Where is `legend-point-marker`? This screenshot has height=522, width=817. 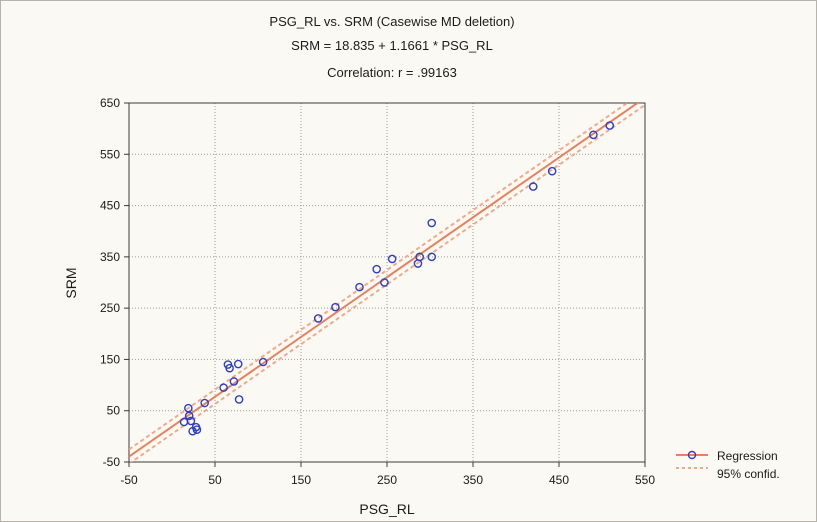
legend-point-marker is located at coordinates (692, 455).